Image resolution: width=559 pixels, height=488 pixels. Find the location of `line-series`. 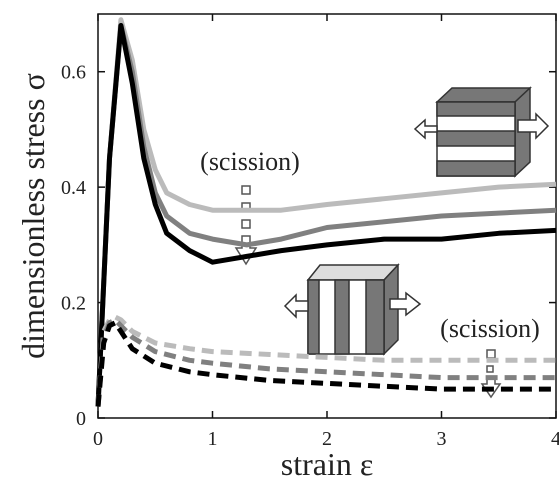

line-series is located at coordinates (325, 363).